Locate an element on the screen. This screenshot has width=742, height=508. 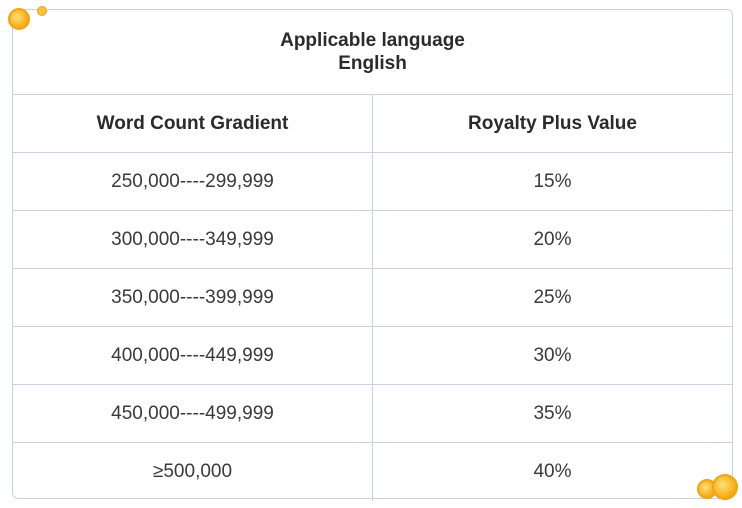
royalty-value: 15% is located at coordinates (552, 181).